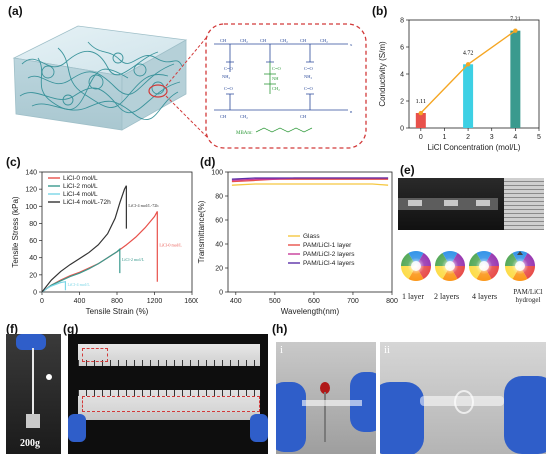  What do you see at coordinates (447, 296) in the screenshot?
I see `film-label-2: 2 layers` at bounding box center [447, 296].